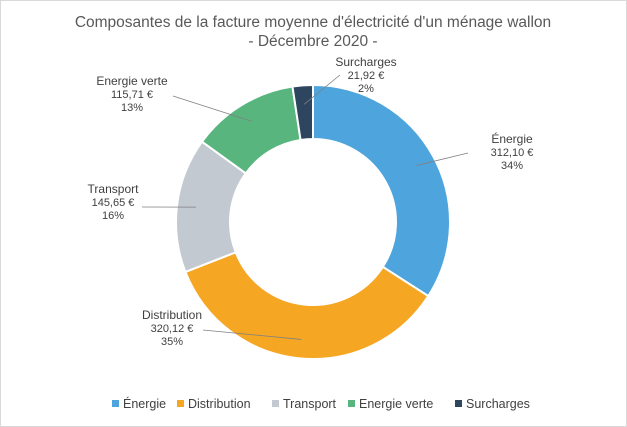 This screenshot has width=627, height=427. I want to click on legend-swatch-distribution, so click(180, 403).